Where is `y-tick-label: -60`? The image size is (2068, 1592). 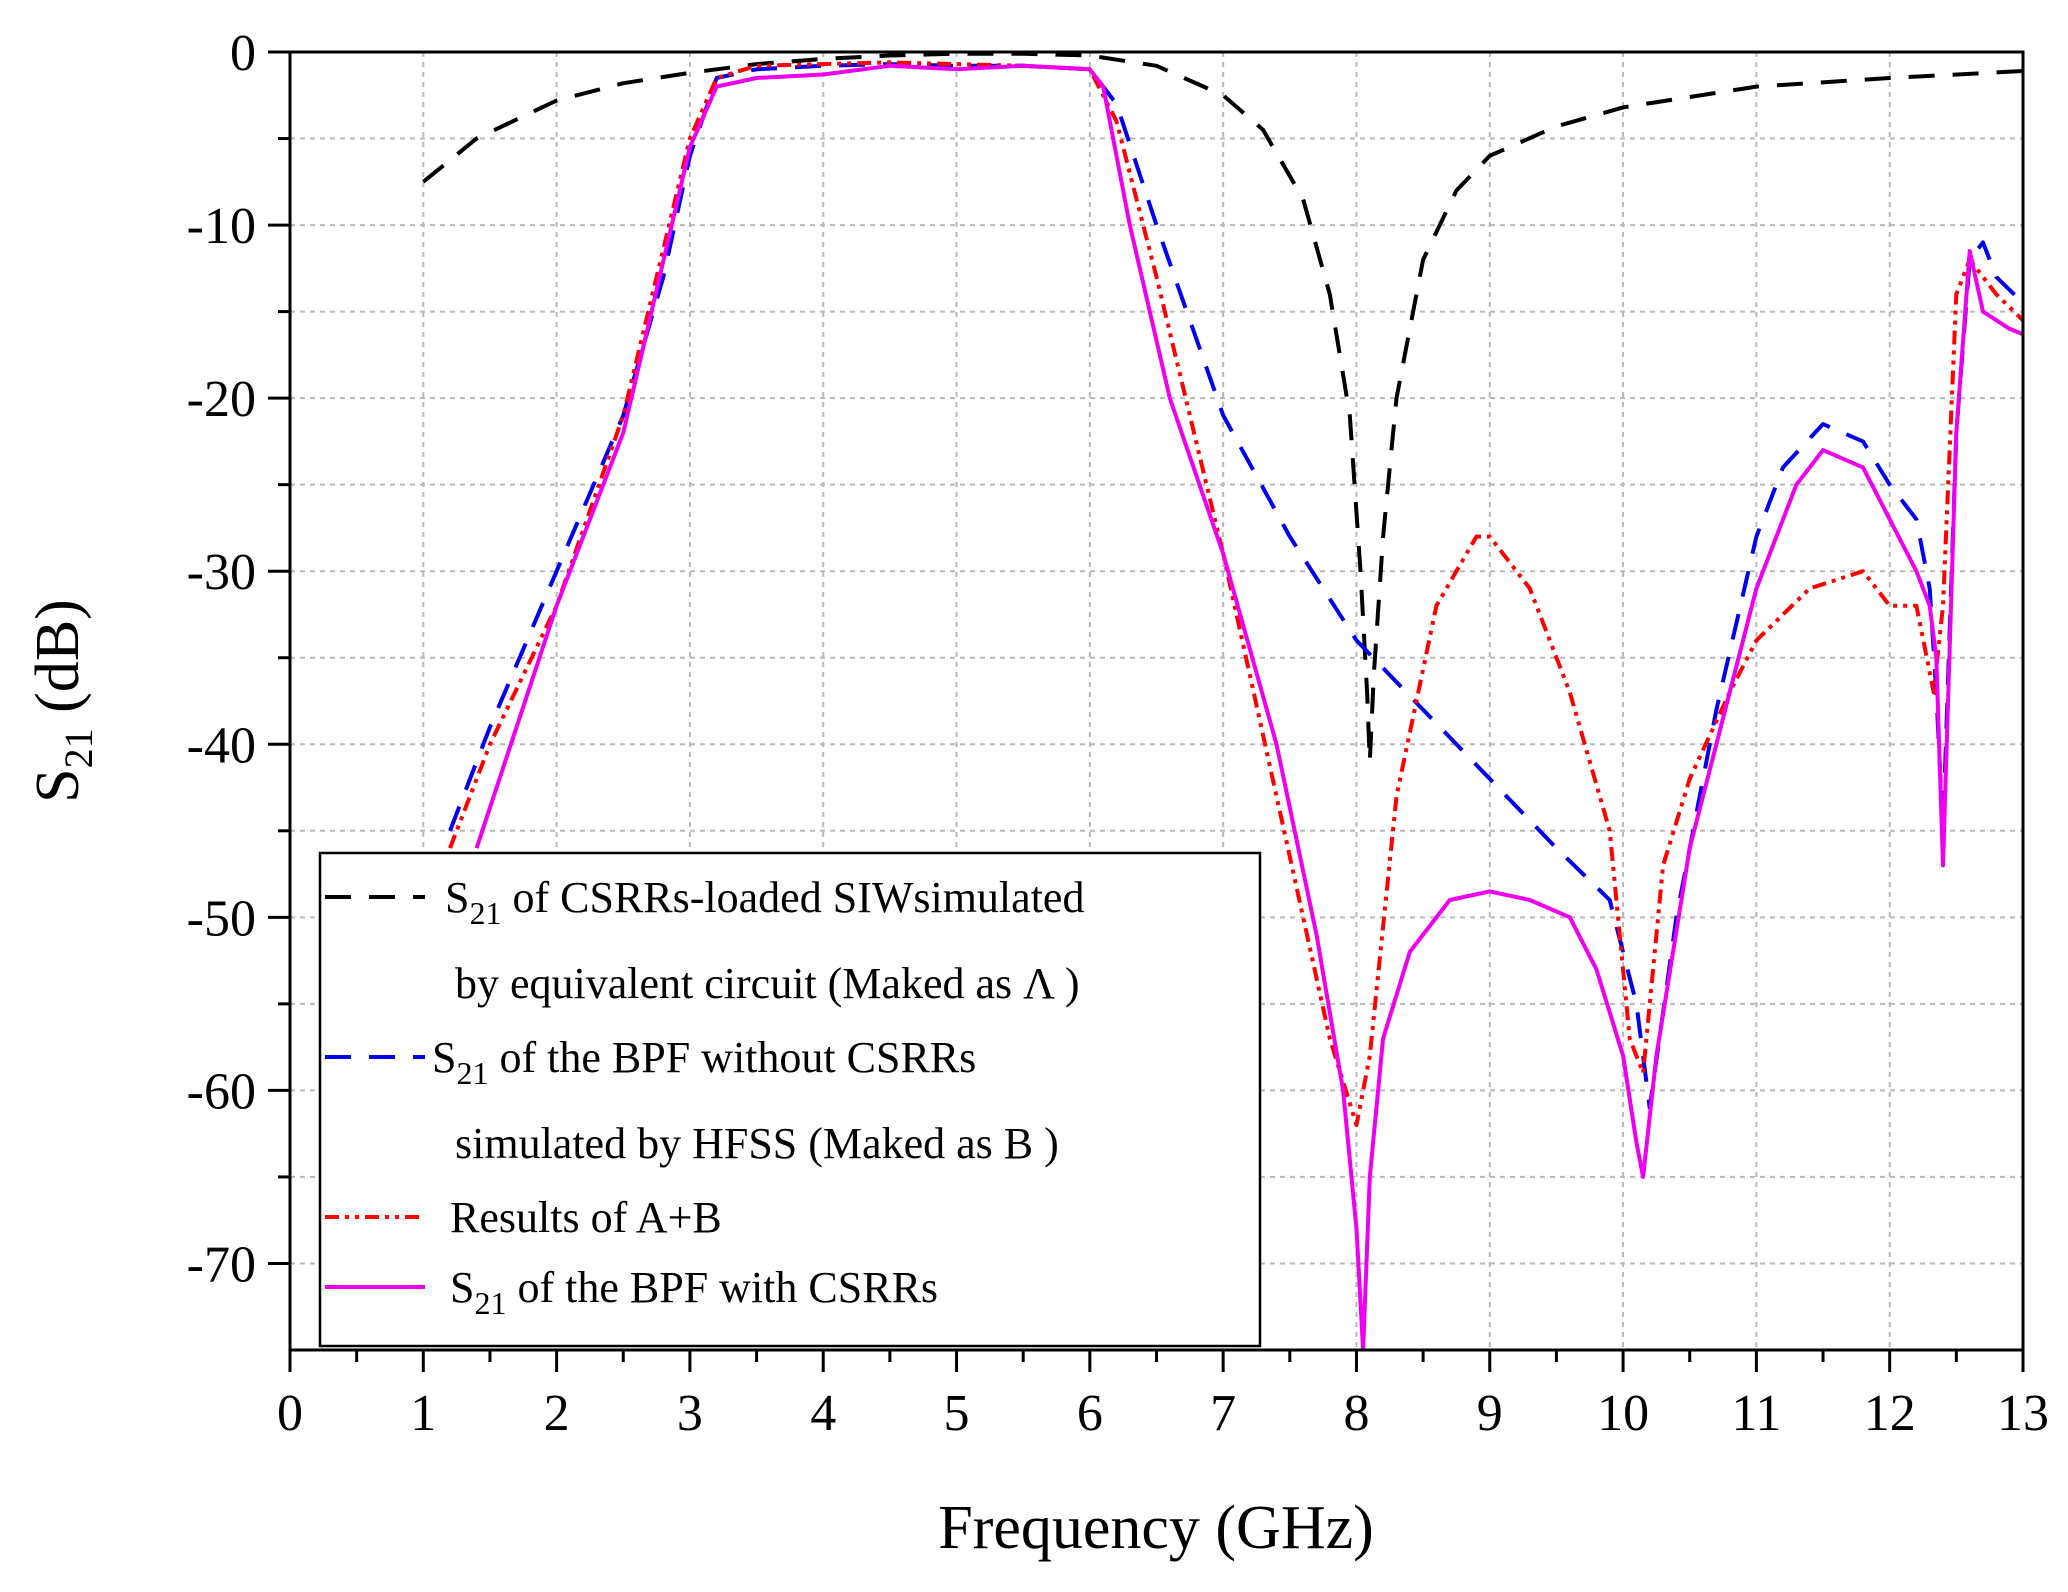 y-tick-label: -60 is located at coordinates (221, 1091).